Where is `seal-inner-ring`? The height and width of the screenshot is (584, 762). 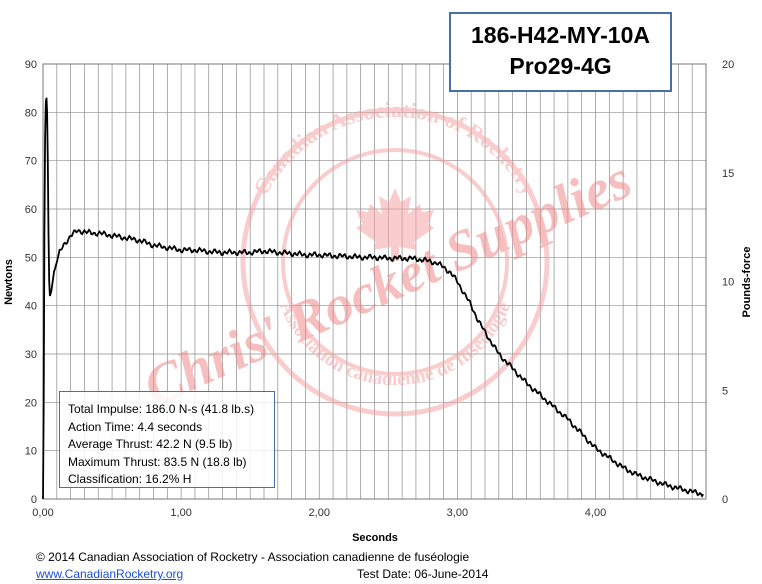
seal-inner-ring is located at coordinates (395, 262).